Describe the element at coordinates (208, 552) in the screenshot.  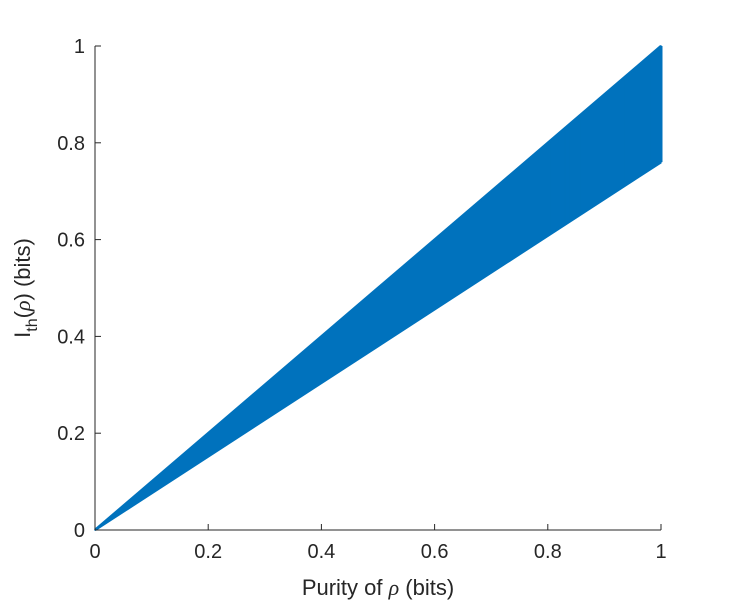
I see `x-tick-label: 0.2` at that location.